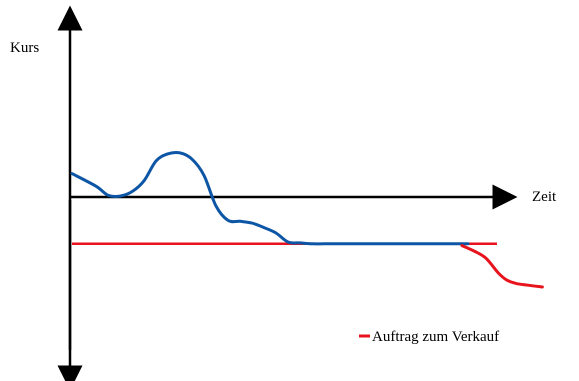 This screenshot has width=579, height=381. Describe the element at coordinates (502, 266) in the screenshot. I see `price-decline-after-sell-line` at that location.